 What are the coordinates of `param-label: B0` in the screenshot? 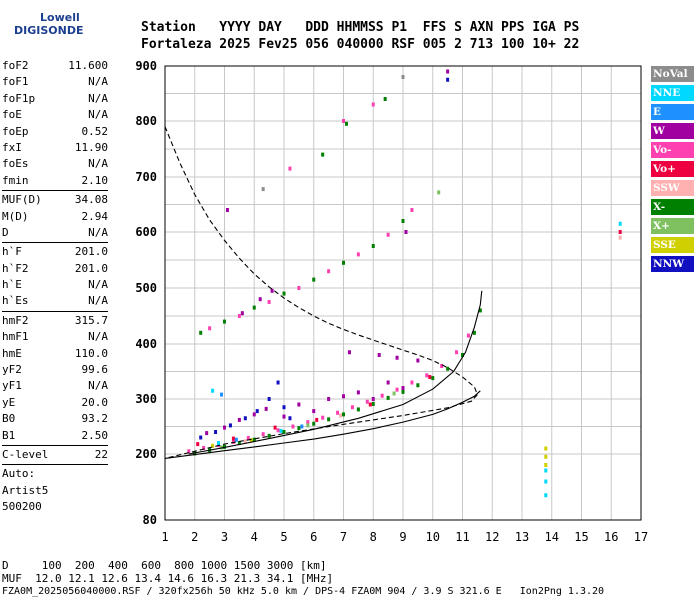 It's located at (9, 419).